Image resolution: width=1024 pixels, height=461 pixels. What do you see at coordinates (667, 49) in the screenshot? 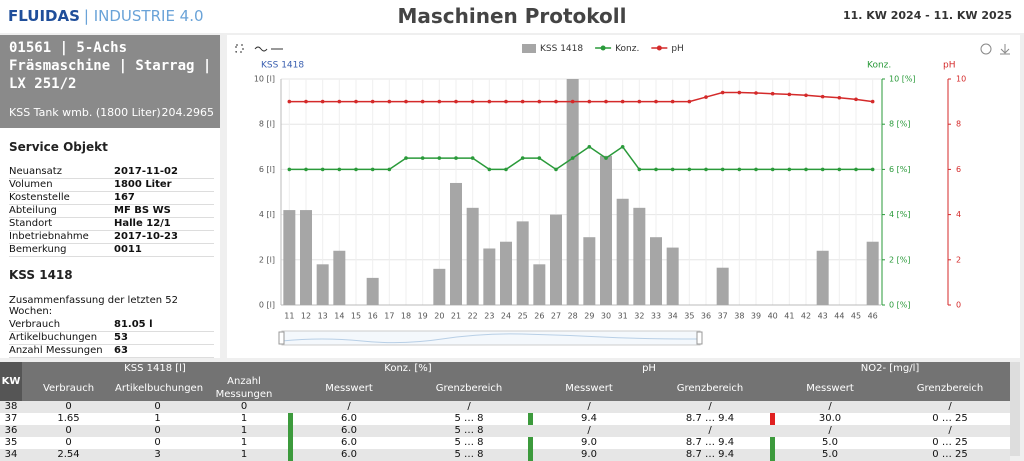
I see `legend-item: pH` at bounding box center [667, 49].